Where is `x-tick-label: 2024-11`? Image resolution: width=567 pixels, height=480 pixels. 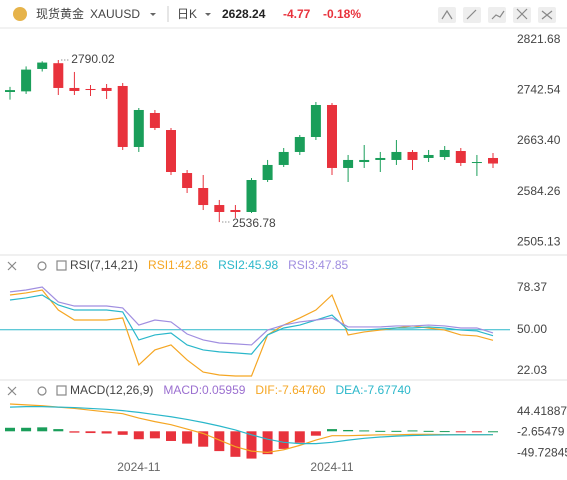
x-tick-label: 2024-11 is located at coordinates (138, 467).